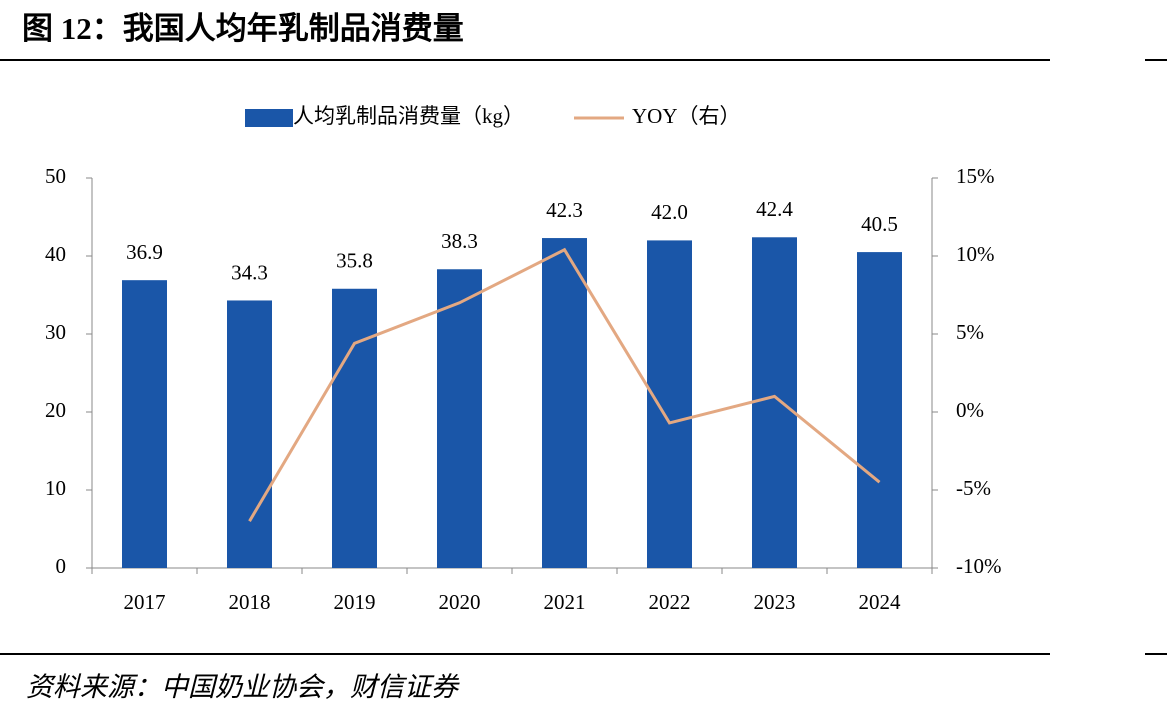 The width and height of the screenshot is (1167, 726). Describe the element at coordinates (55, 254) in the screenshot. I see `y-tick-label: 40` at that location.